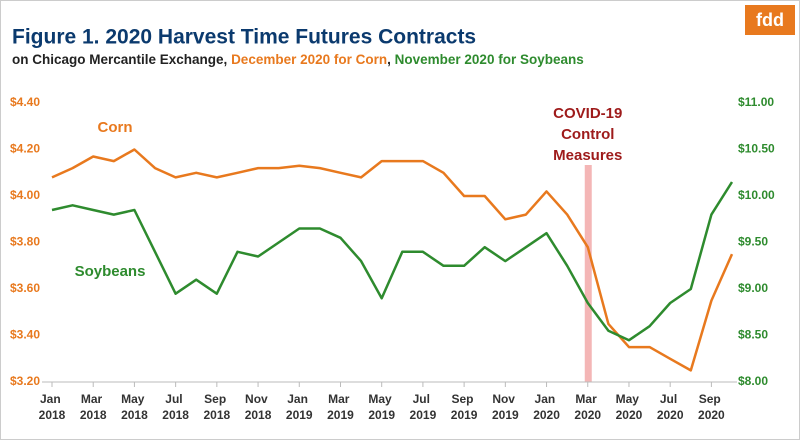 Image resolution: width=800 pixels, height=440 pixels. Describe the element at coordinates (753, 288) in the screenshot. I see `y2-tick-label: $9.00` at that location.